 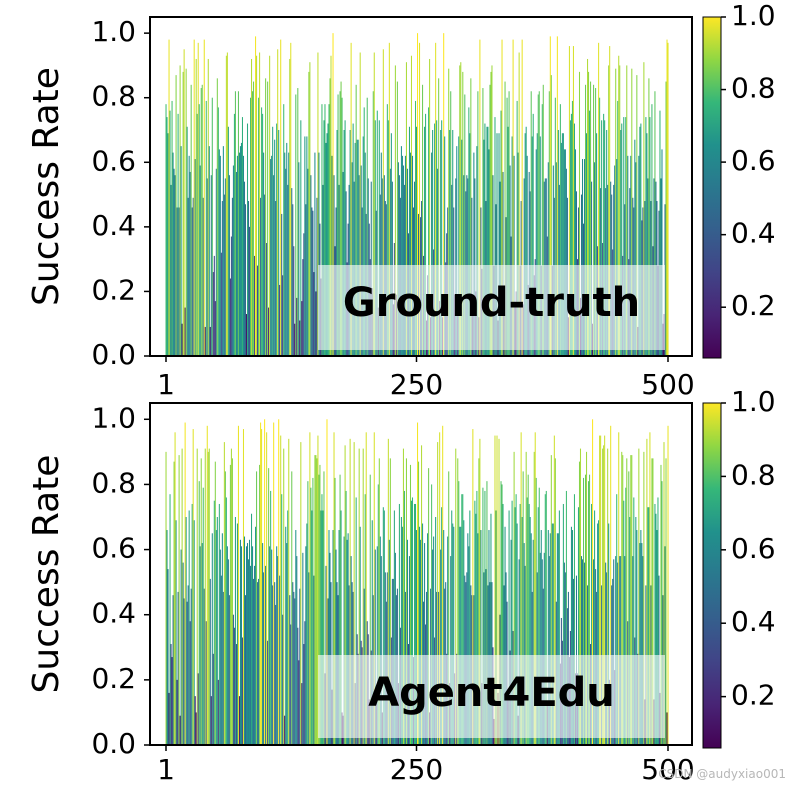 I want to click on panel-label-box, so click(x=491, y=696).